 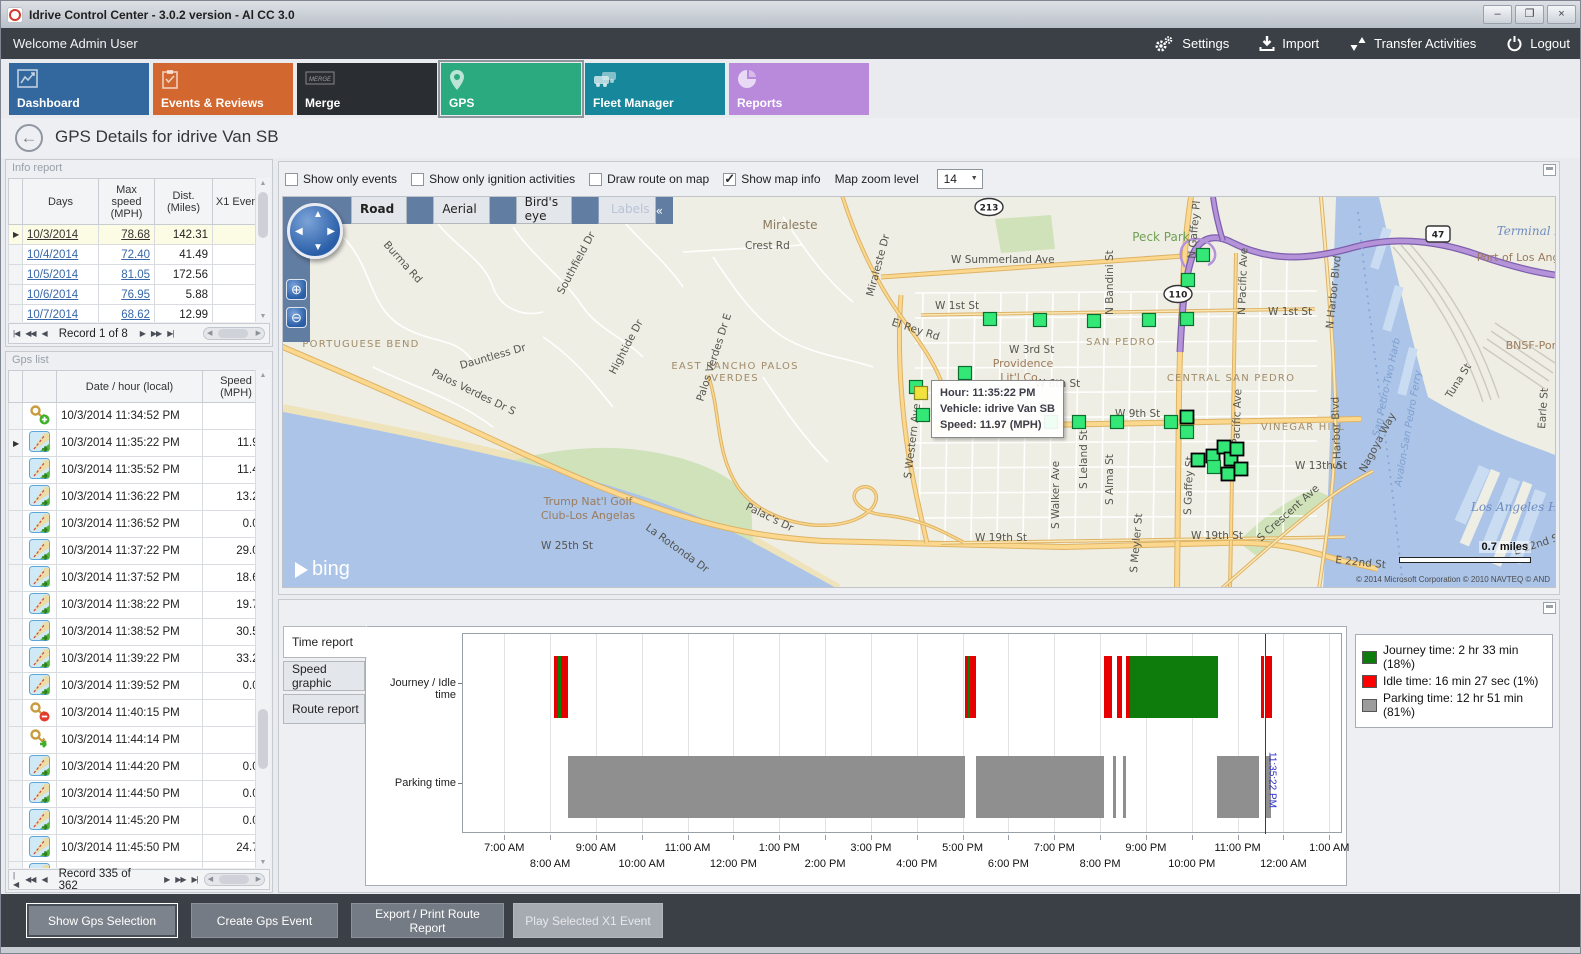 I want to click on nav-tile-gps: GPS, so click(x=511, y=89).